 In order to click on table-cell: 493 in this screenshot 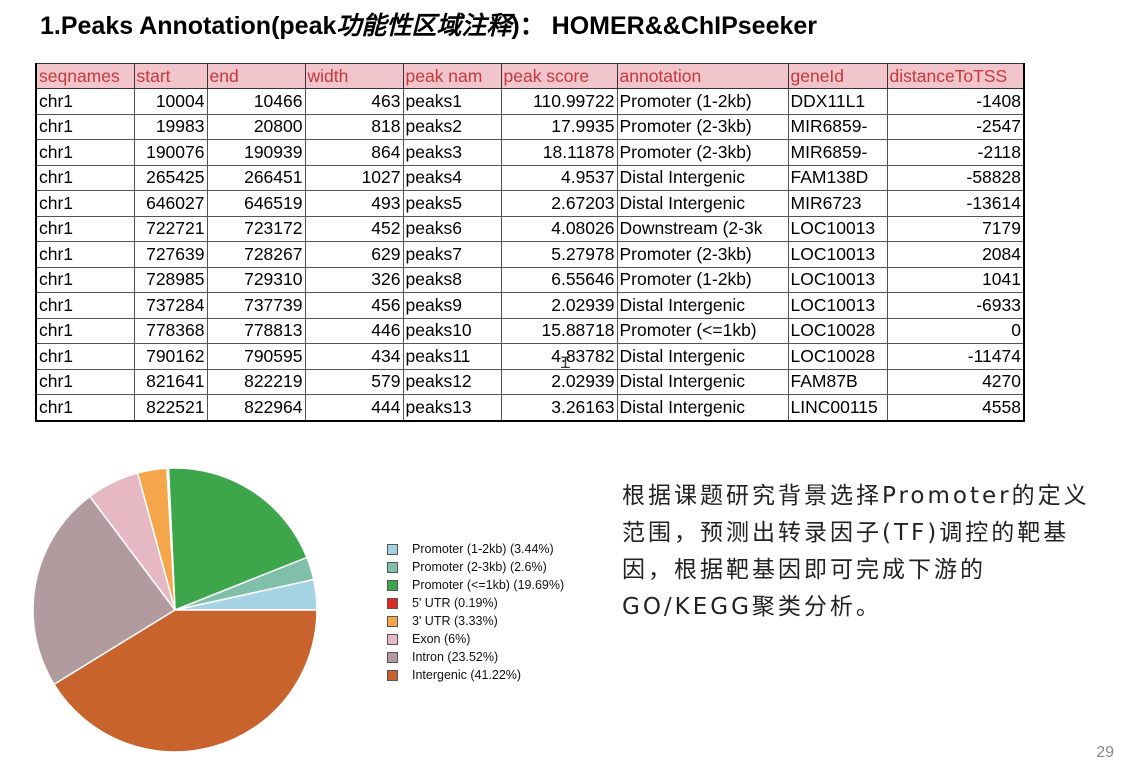, I will do `click(354, 203)`.